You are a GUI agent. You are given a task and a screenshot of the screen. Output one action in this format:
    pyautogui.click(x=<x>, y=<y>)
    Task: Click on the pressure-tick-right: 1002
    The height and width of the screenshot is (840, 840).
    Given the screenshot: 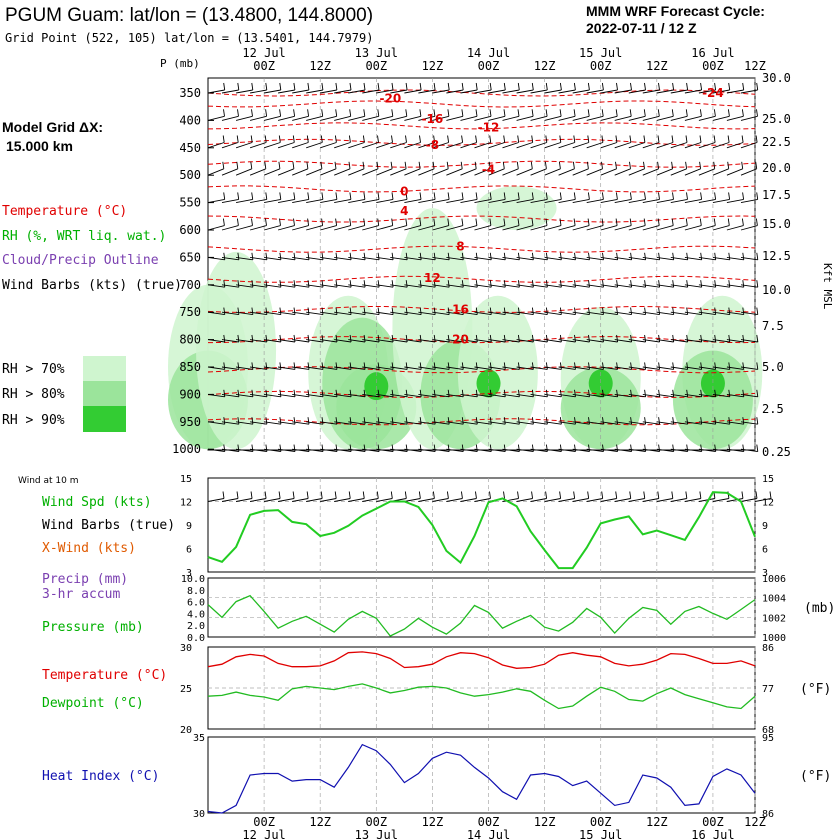 What is the action you would take?
    pyautogui.click(x=774, y=618)
    